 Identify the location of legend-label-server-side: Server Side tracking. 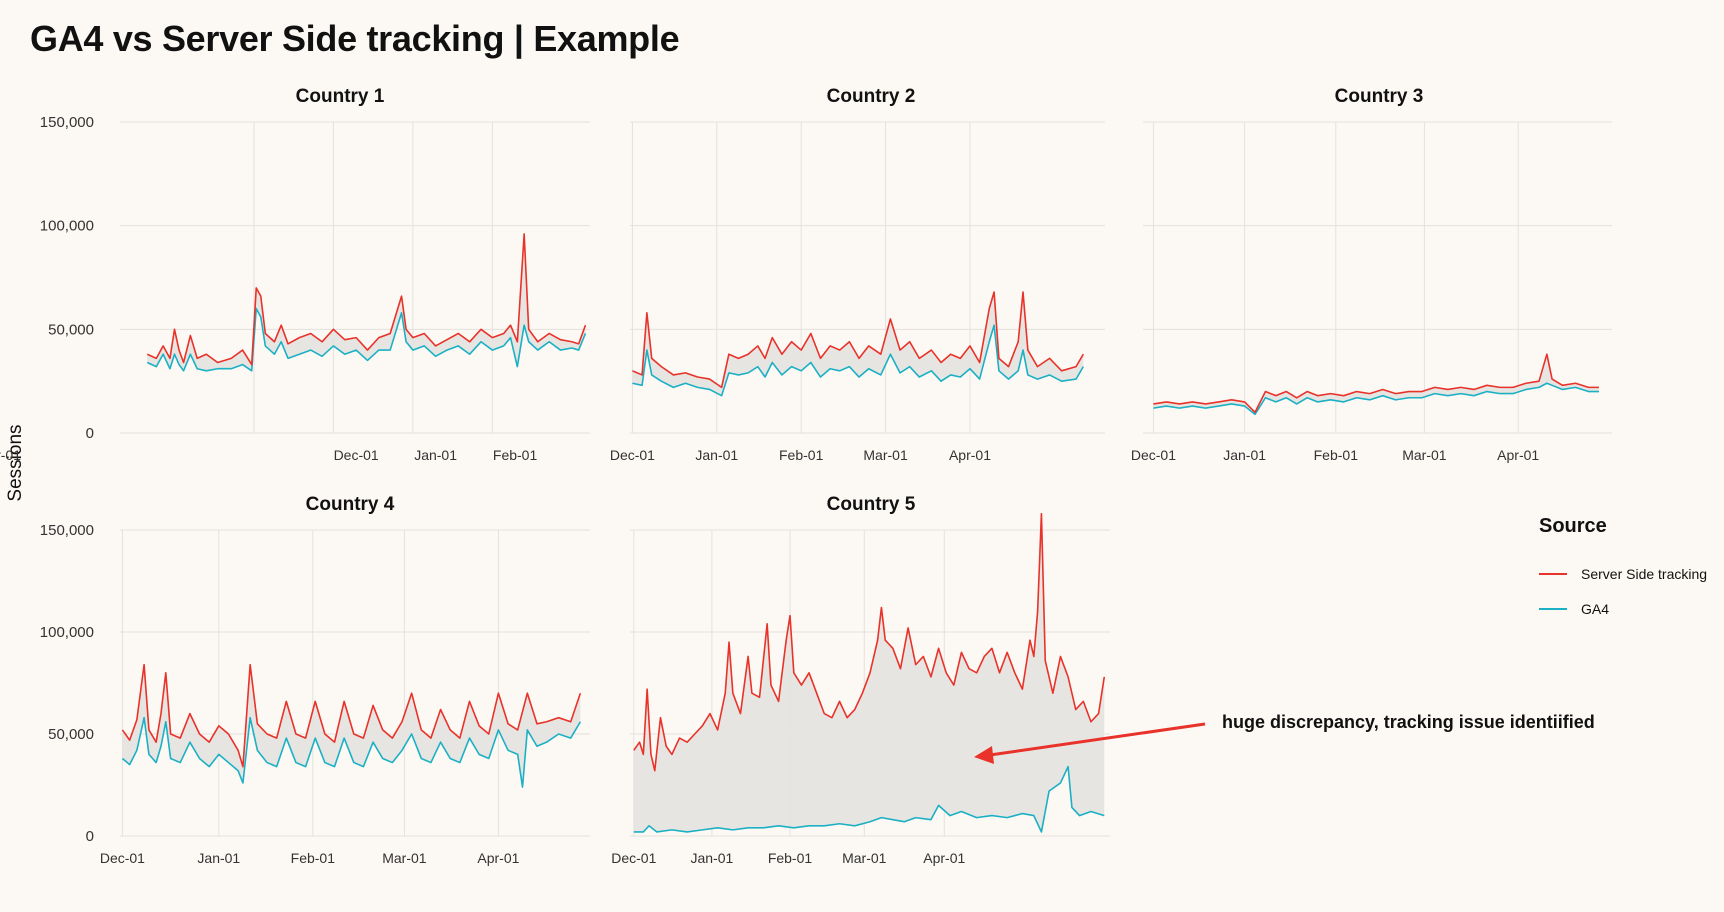
(1644, 573).